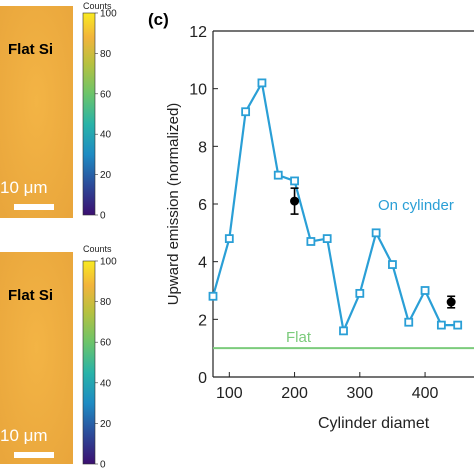  What do you see at coordinates (173, 204) in the screenshot?
I see `y-axis-label: Upward emission (normalized)` at bounding box center [173, 204].